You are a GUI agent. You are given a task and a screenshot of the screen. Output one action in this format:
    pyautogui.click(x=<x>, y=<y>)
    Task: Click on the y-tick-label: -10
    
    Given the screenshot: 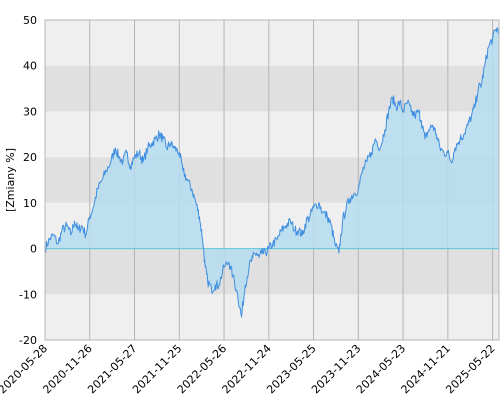 What is the action you would take?
    pyautogui.click(x=28, y=294)
    